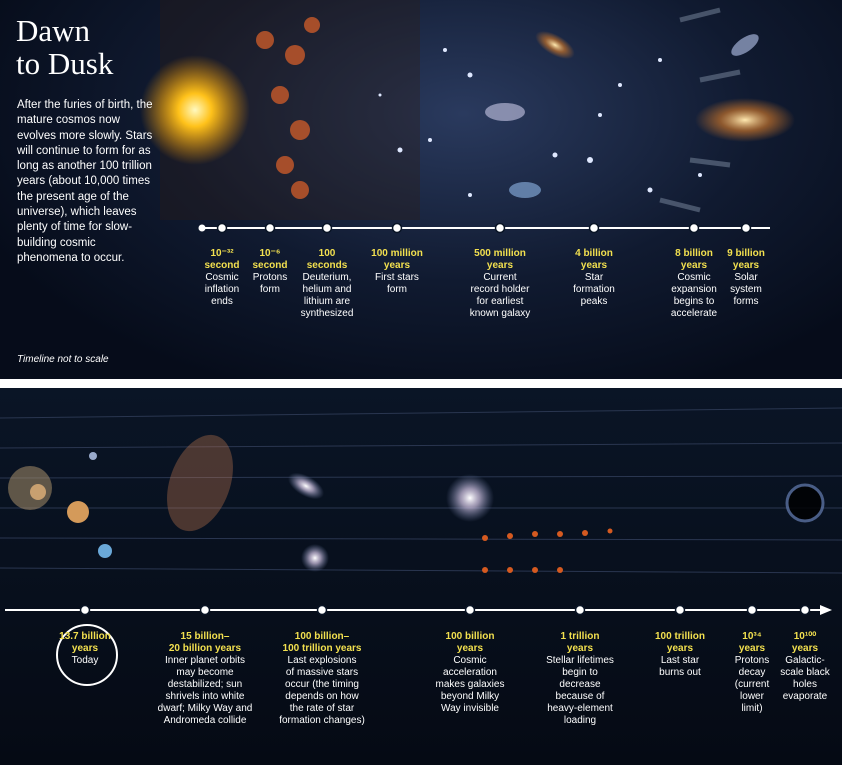  What do you see at coordinates (322, 660) in the screenshot?
I see `event-description: Last explosions` at bounding box center [322, 660].